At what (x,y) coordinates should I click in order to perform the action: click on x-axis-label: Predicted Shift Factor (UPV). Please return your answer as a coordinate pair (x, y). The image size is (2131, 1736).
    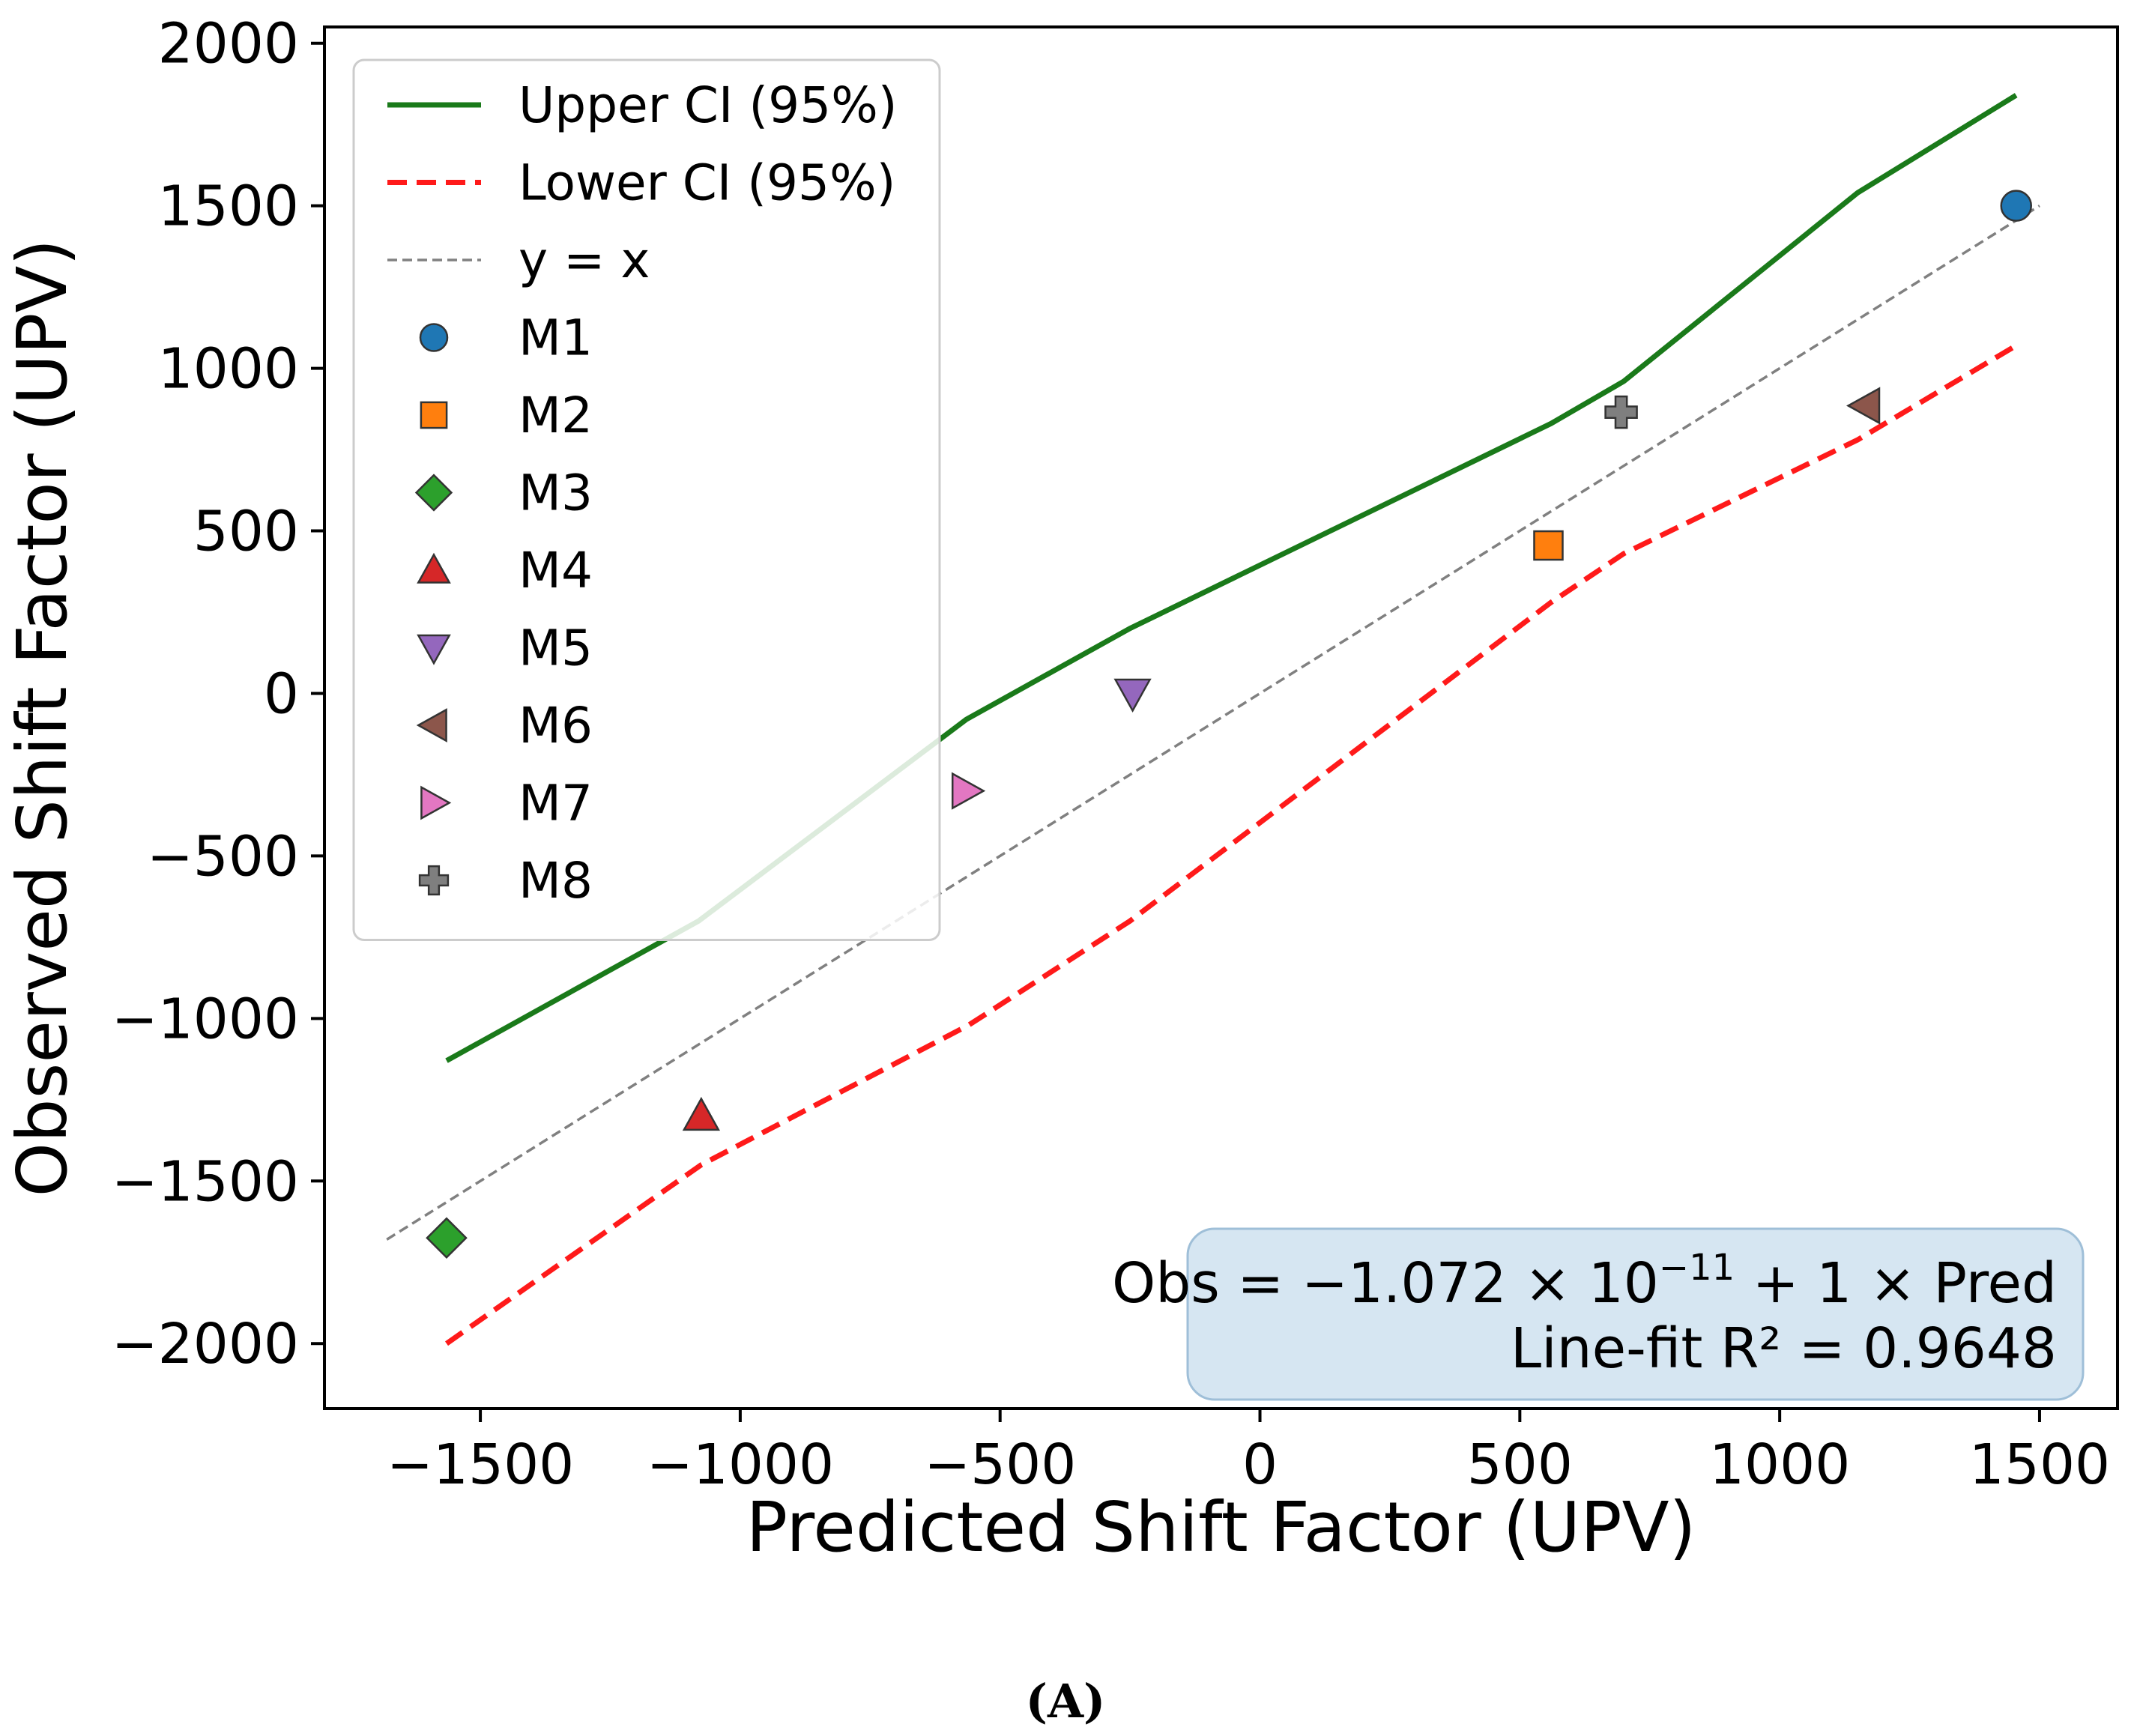
    Looking at the image, I should click on (1221, 1527).